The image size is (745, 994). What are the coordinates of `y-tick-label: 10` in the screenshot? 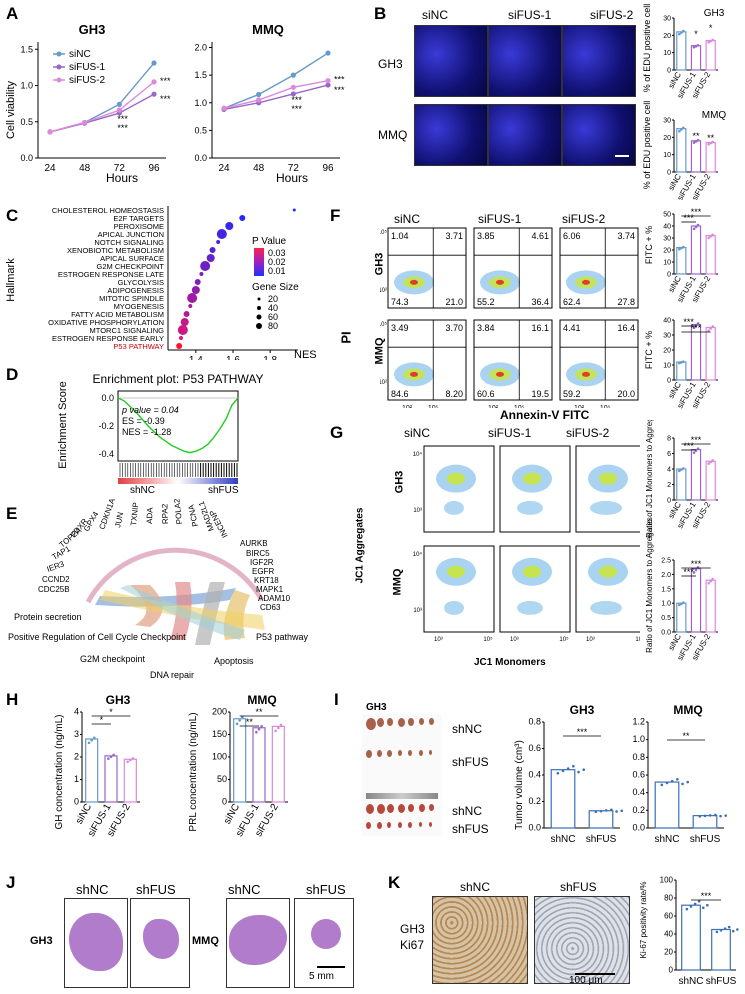 It's located at (667, 366).